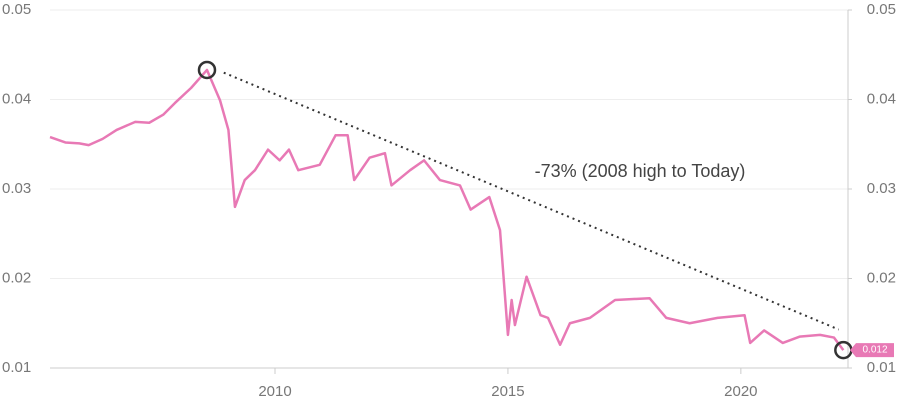  Describe the element at coordinates (274, 391) in the screenshot. I see `x-tick-label: 2010` at that location.